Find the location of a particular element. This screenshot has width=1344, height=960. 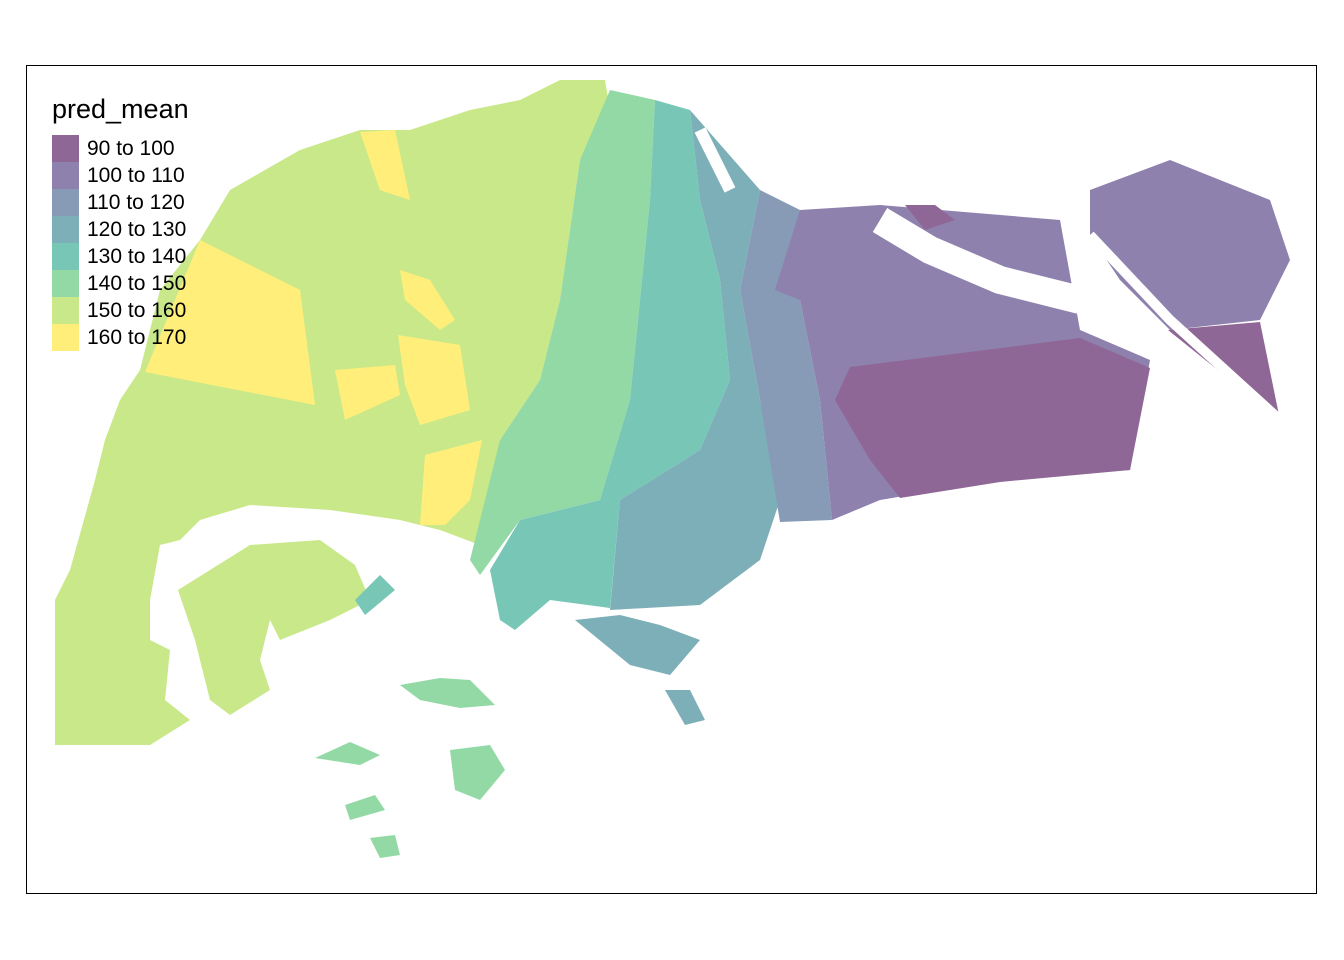

legend-item: 110 to 120 is located at coordinates (120, 202).